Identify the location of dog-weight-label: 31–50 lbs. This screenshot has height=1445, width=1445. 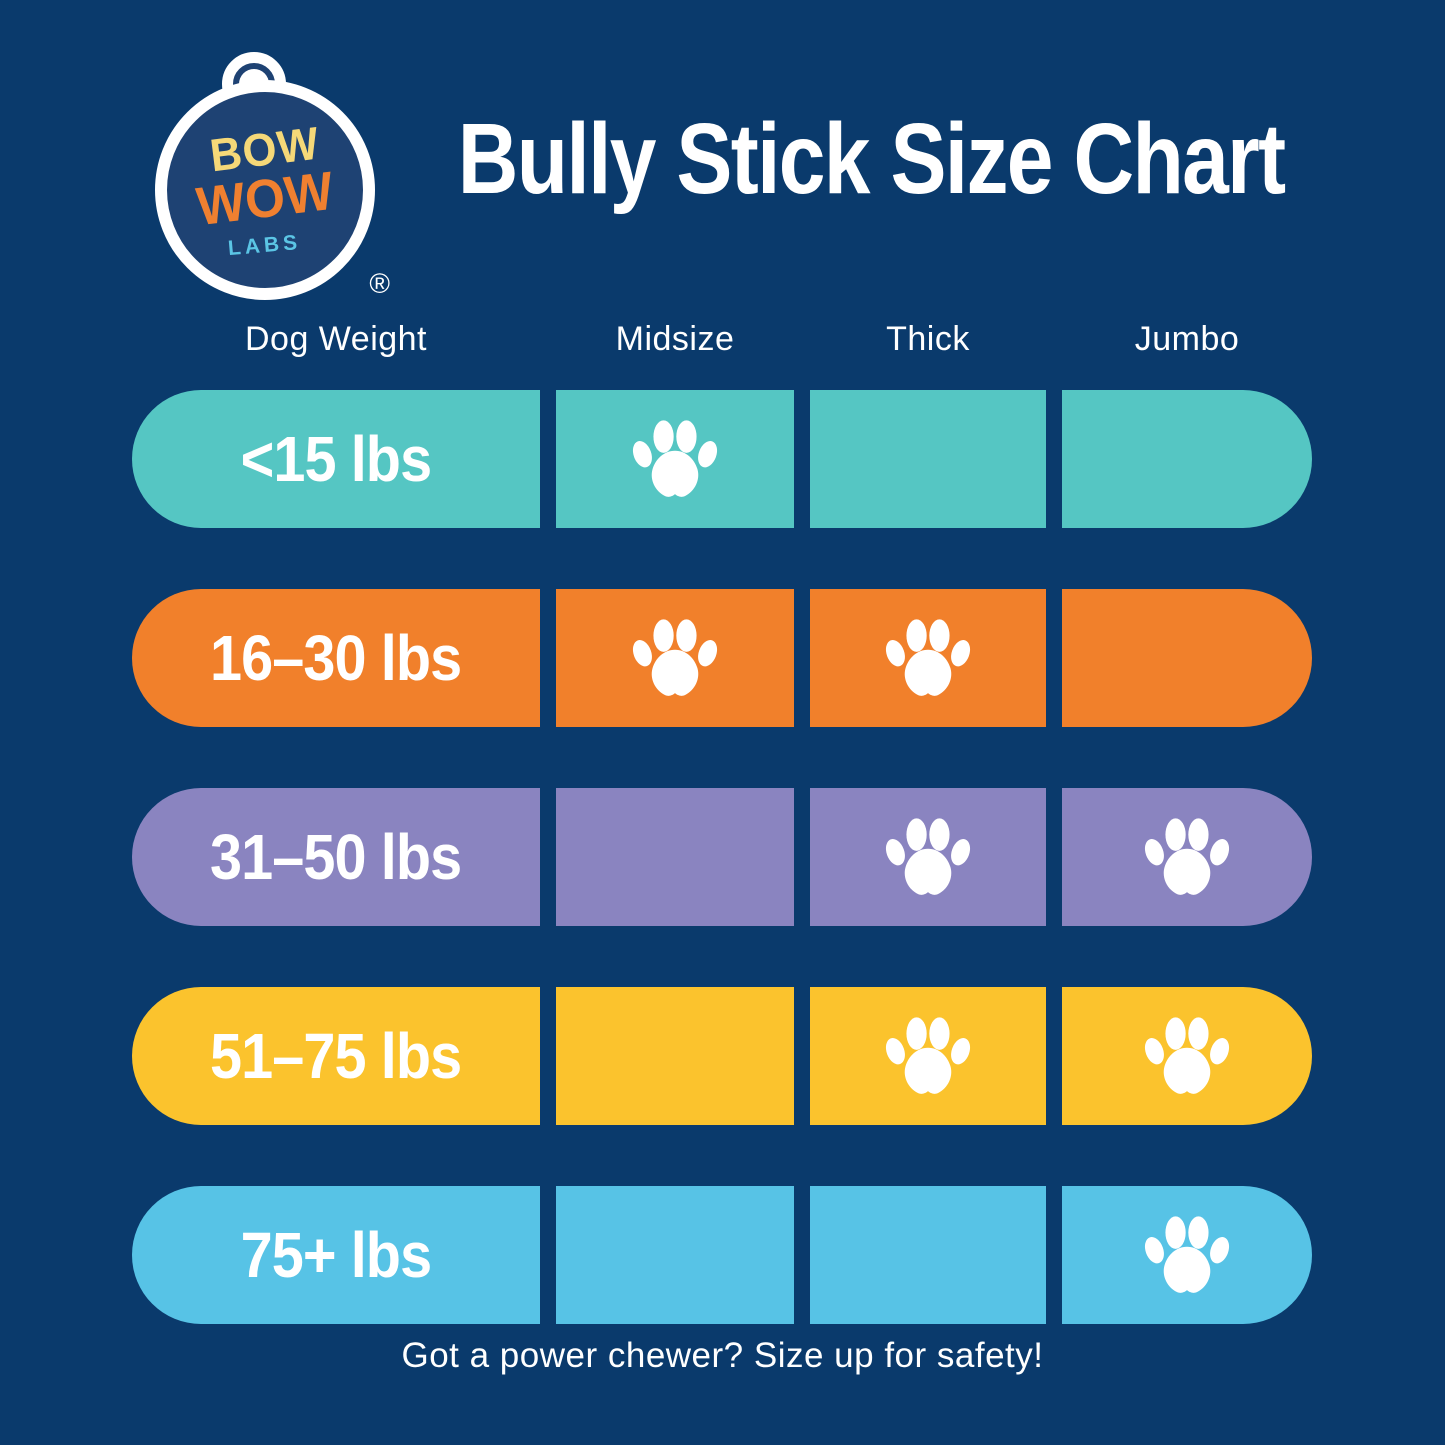
(336, 857).